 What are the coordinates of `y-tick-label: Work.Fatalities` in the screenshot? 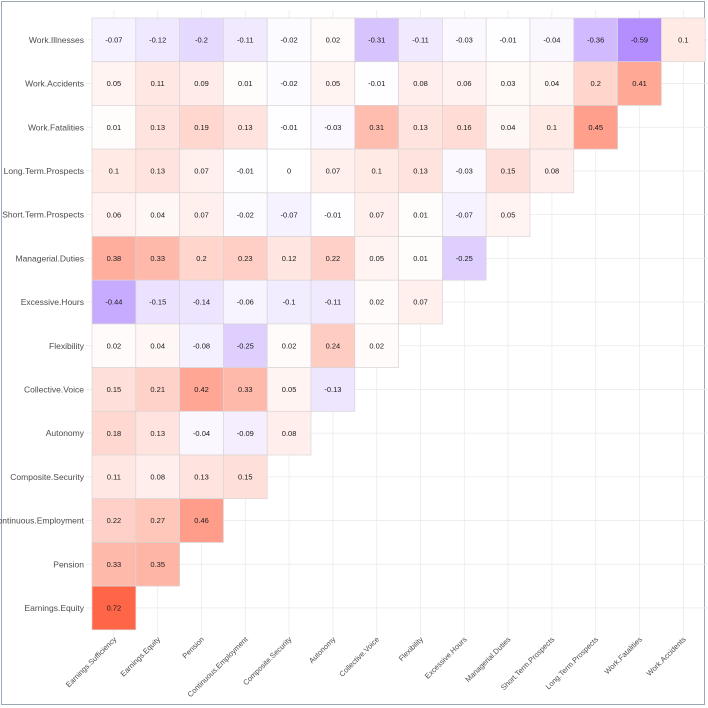 It's located at (56, 127).